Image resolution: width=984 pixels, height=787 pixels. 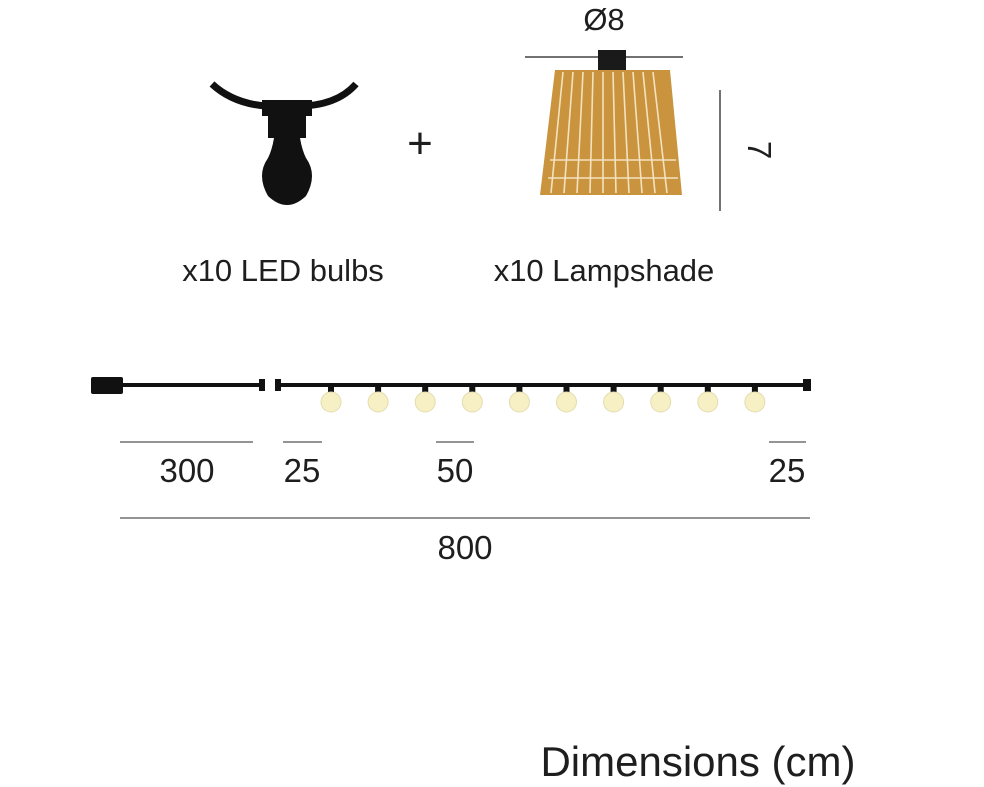 I want to click on end-gap: 25, so click(x=787, y=470).